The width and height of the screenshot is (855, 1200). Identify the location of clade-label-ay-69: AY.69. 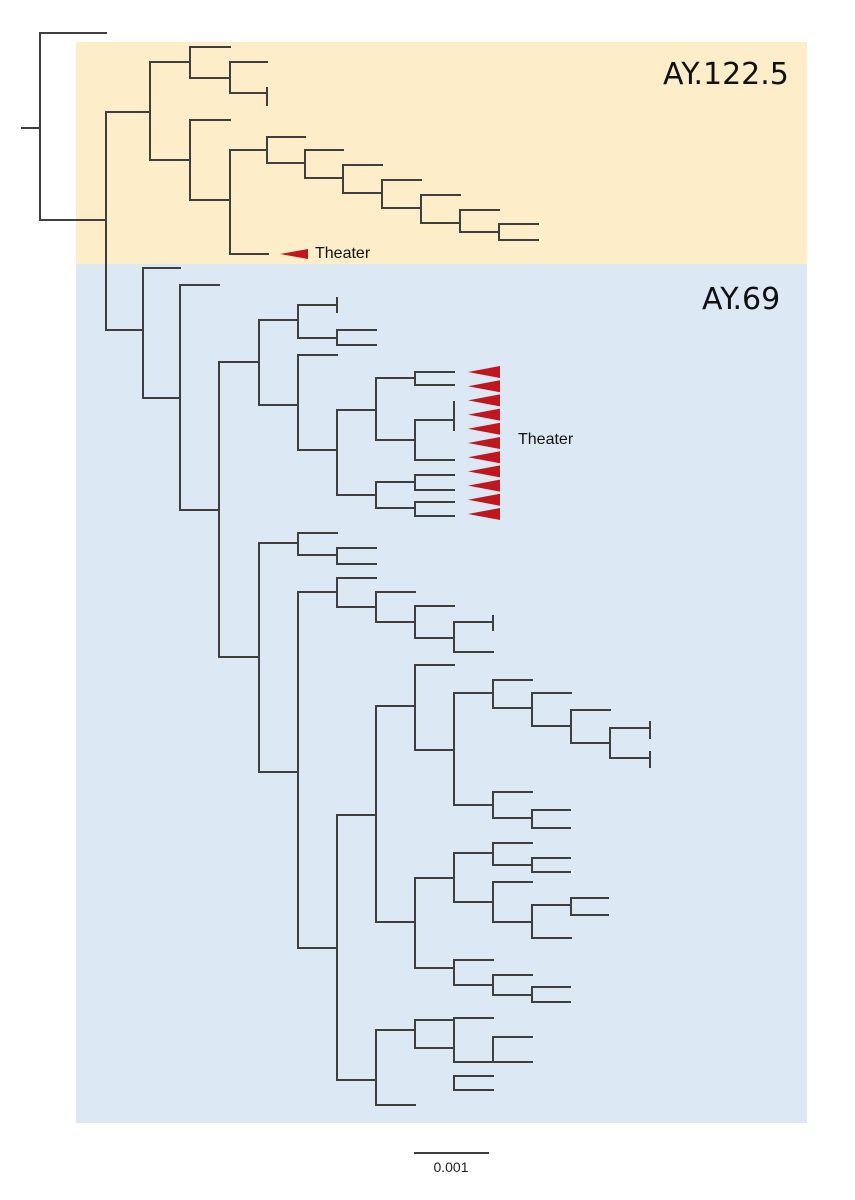
(741, 299).